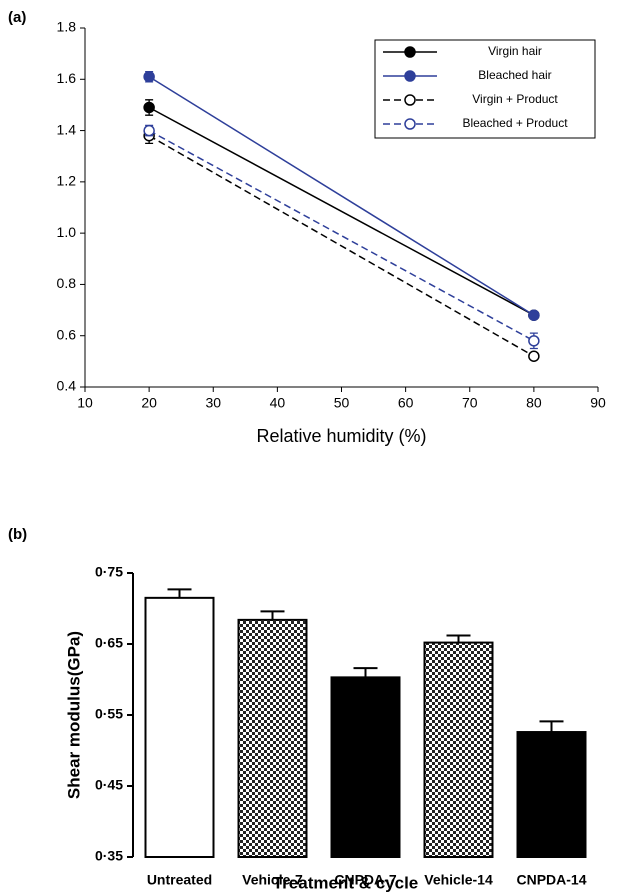 This screenshot has height=892, width=618. Describe the element at coordinates (67, 78) in the screenshot. I see `y-tick-label: 1.6` at that location.